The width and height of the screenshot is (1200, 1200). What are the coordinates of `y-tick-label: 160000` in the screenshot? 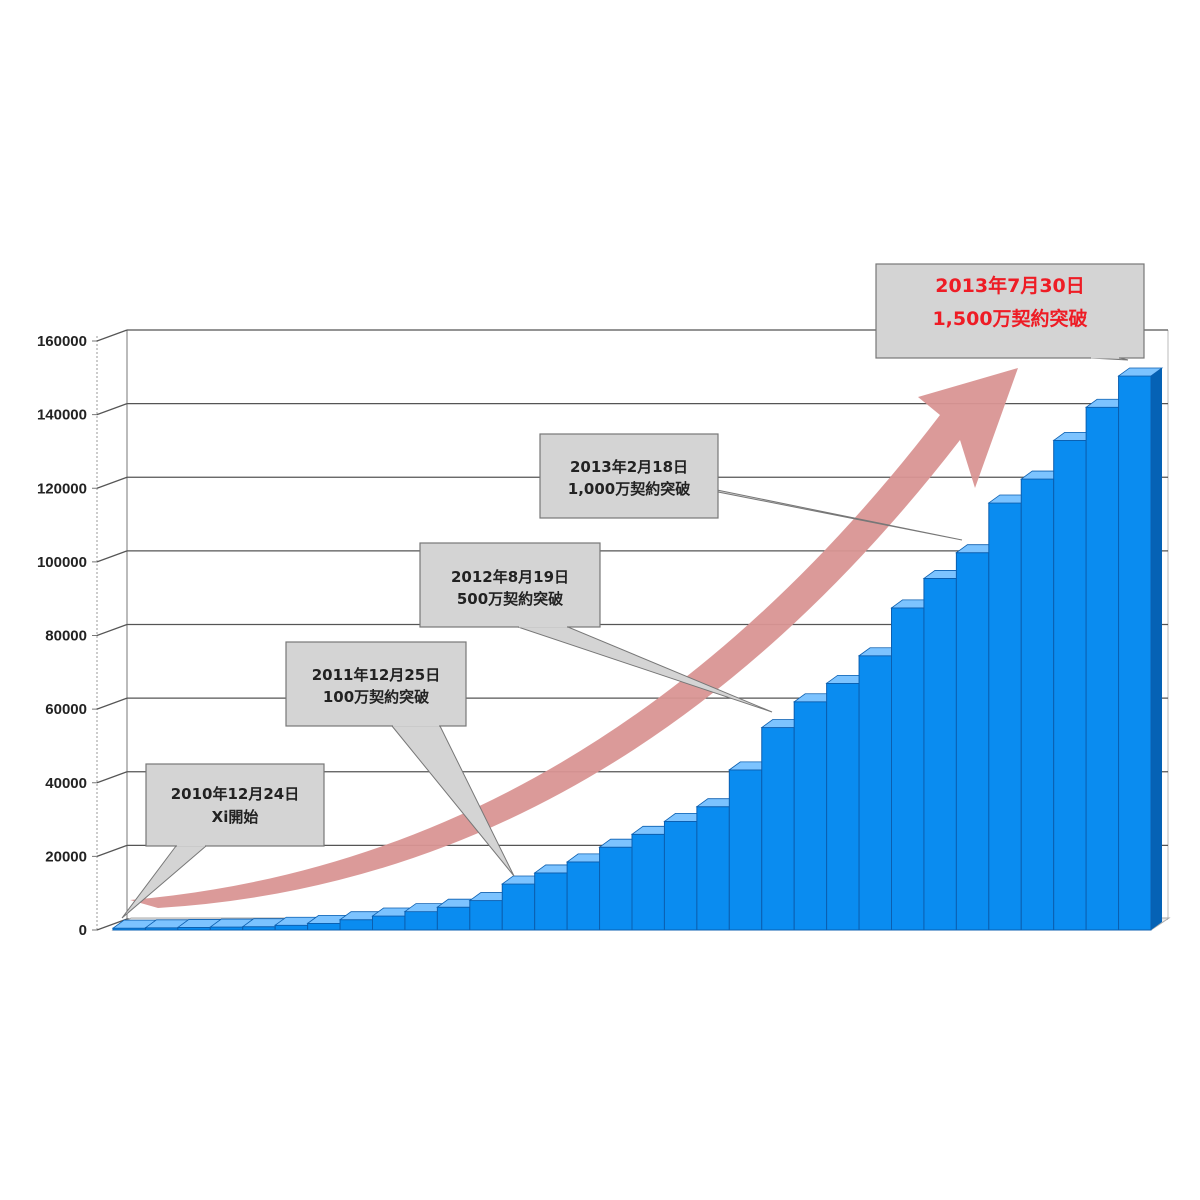 It's located at (62, 341).